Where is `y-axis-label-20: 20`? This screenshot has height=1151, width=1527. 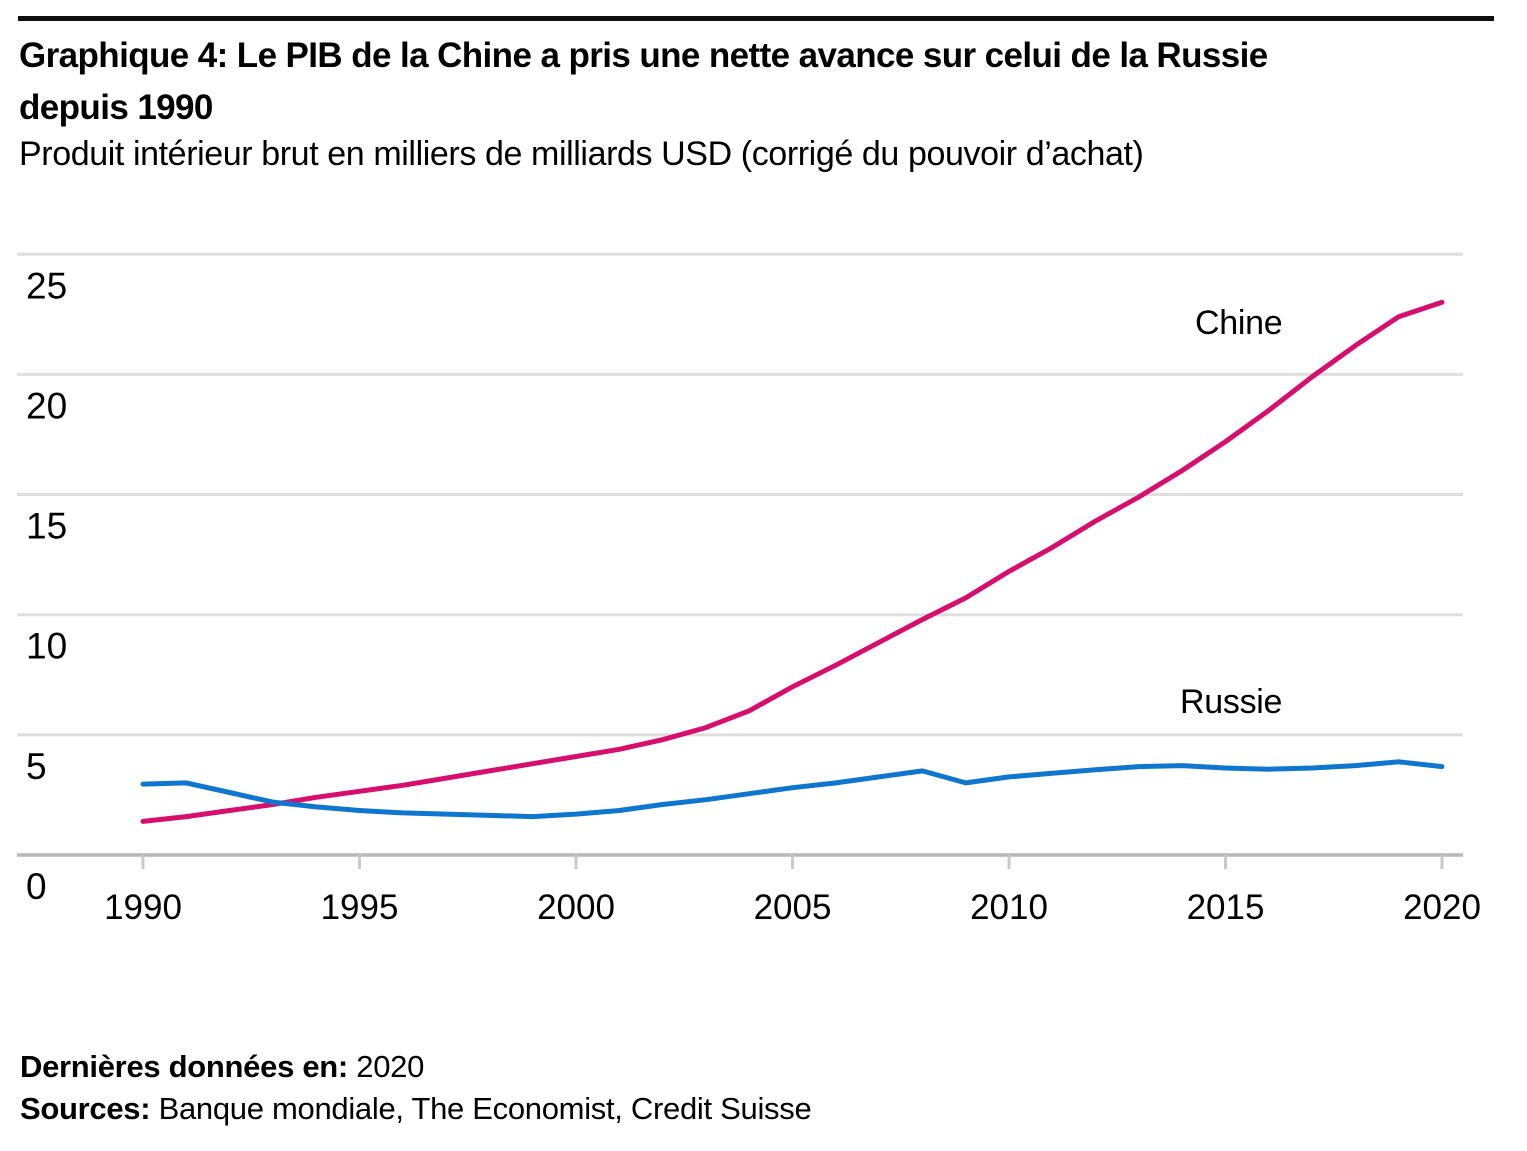
y-axis-label-20: 20 is located at coordinates (46, 405).